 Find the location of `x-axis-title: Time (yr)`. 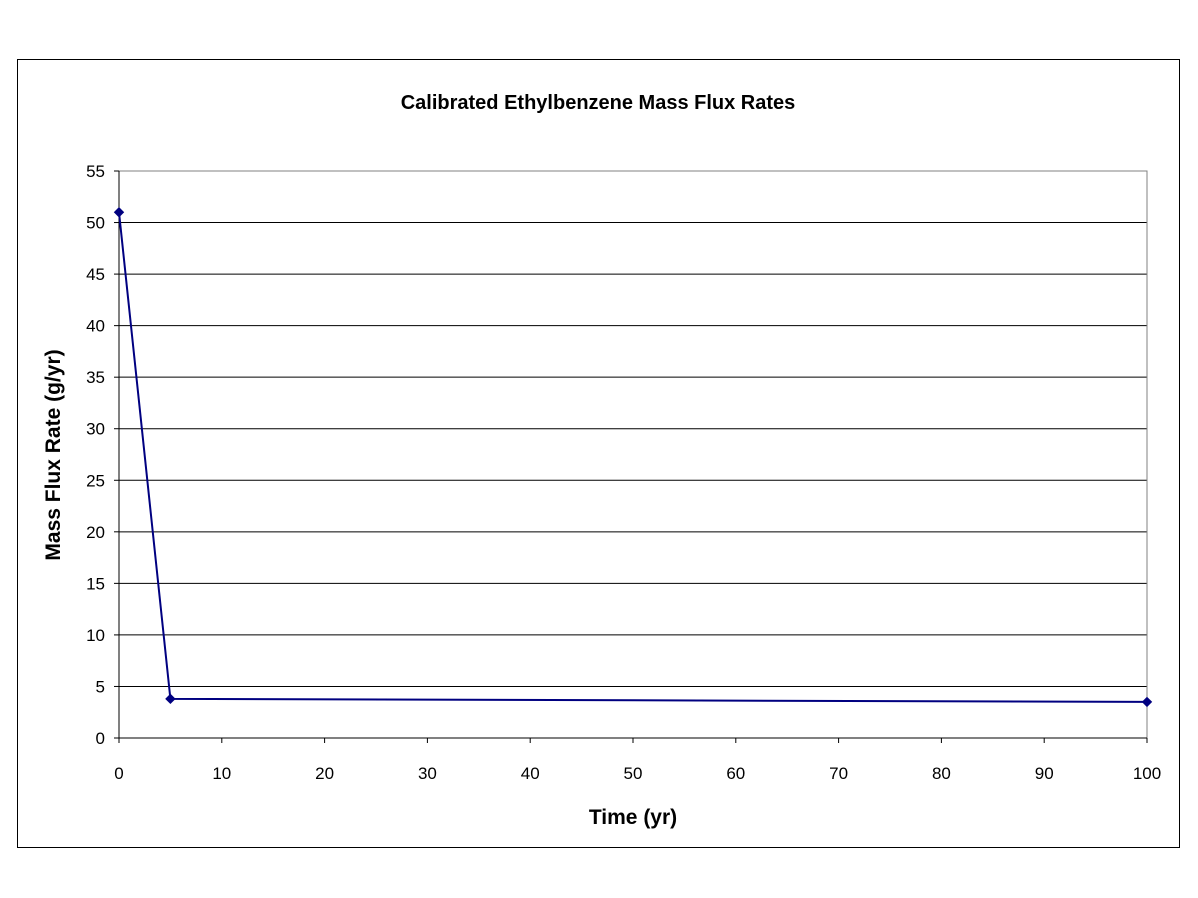

x-axis-title: Time (yr) is located at coordinates (633, 817).